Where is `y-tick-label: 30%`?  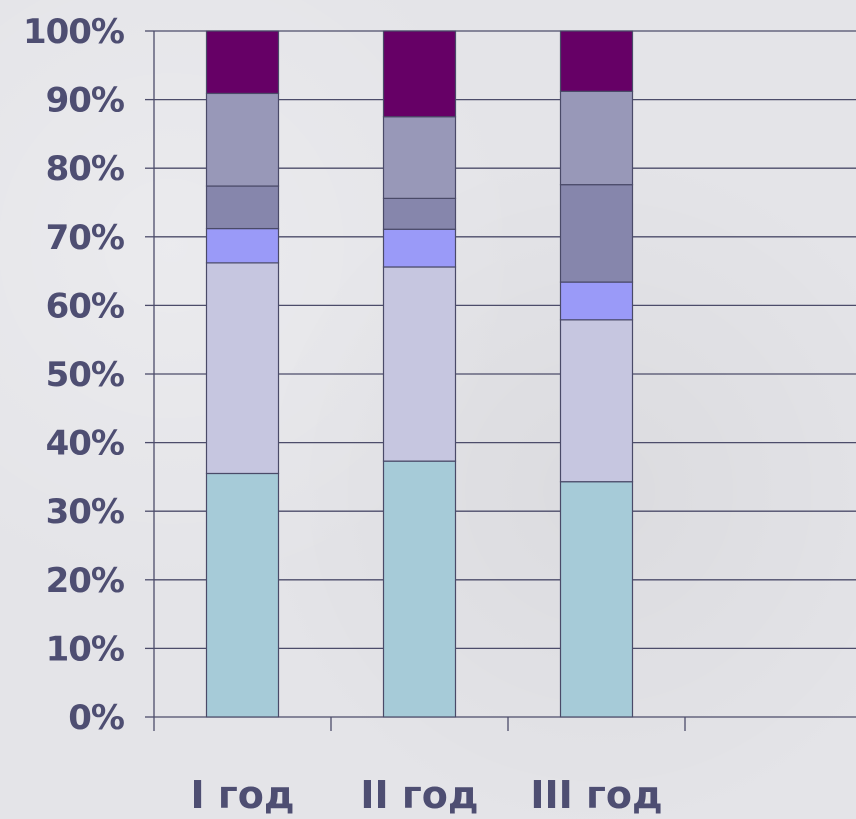
y-tick-label: 30% is located at coordinates (85, 512).